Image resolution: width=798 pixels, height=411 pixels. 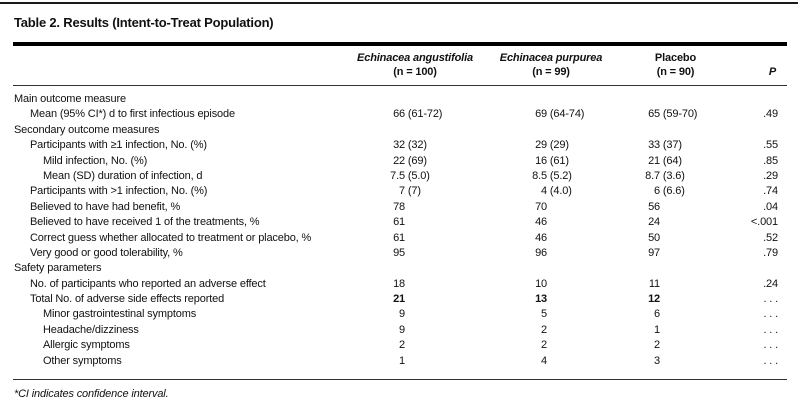 What do you see at coordinates (399, 99) in the screenshot?
I see `table-row: Main outcome measure` at bounding box center [399, 99].